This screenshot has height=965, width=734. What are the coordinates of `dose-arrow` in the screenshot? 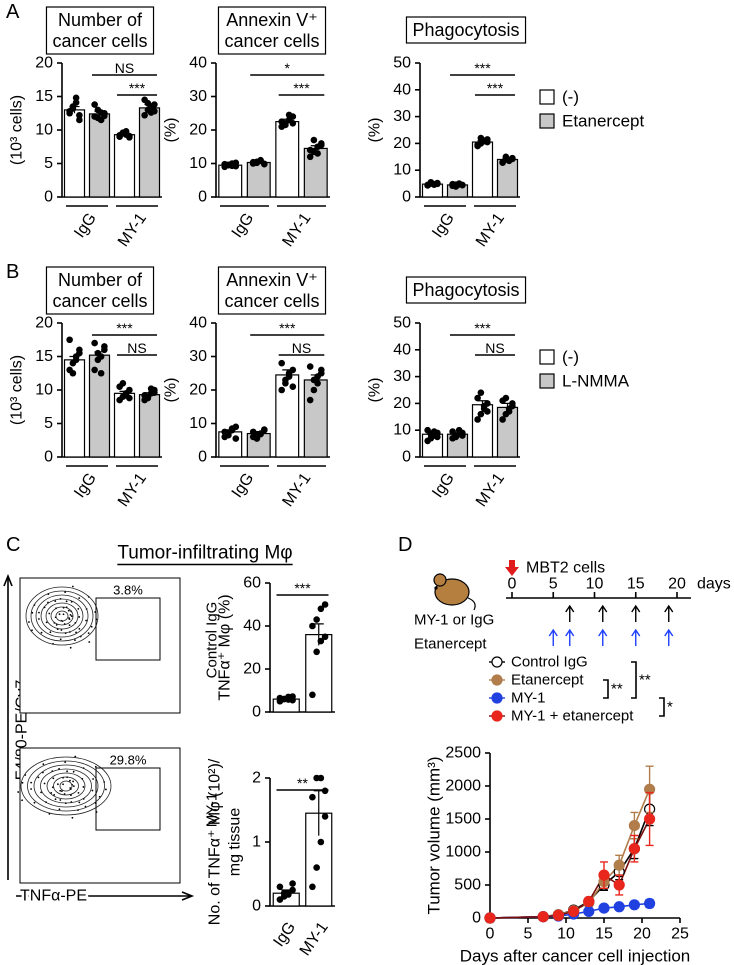 It's located at (570, 613).